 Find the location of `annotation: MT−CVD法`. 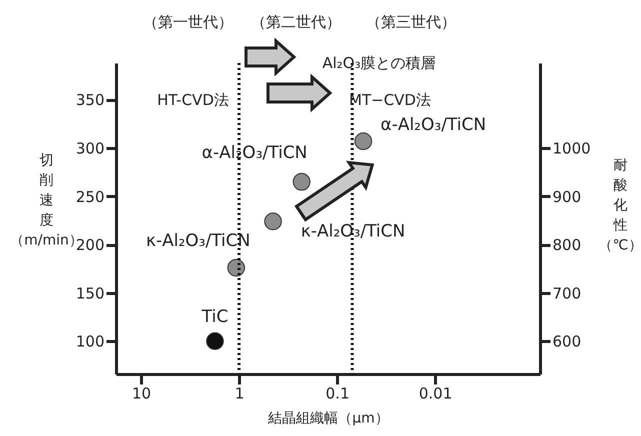

annotation: MT−CVD法 is located at coordinates (390, 100).